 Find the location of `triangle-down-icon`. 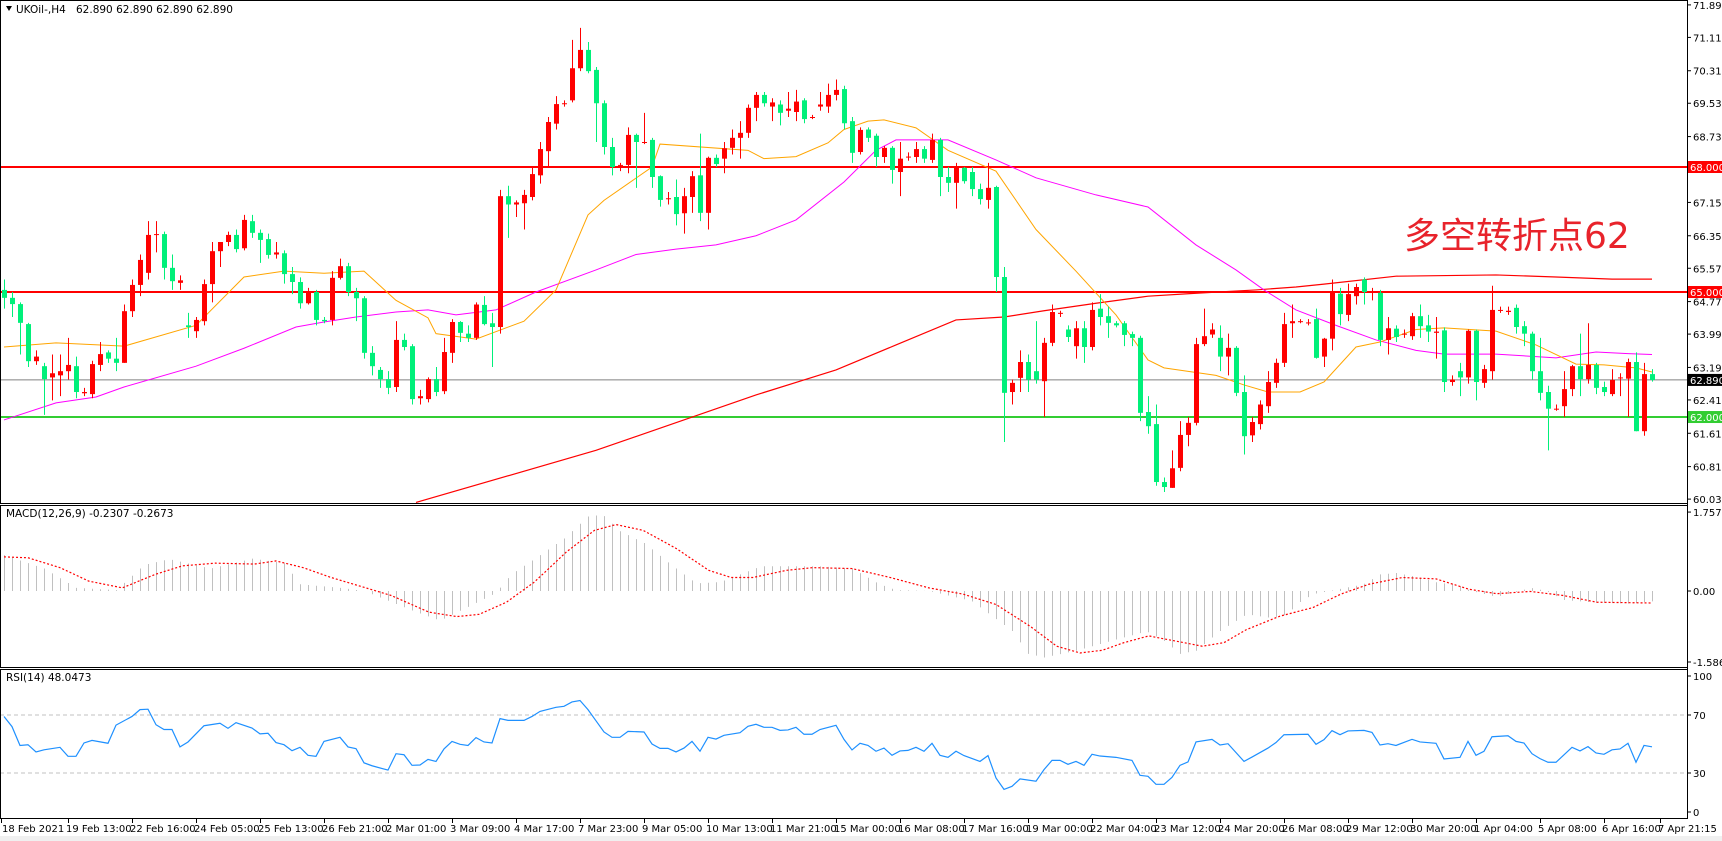

triangle-down-icon is located at coordinates (9, 8).